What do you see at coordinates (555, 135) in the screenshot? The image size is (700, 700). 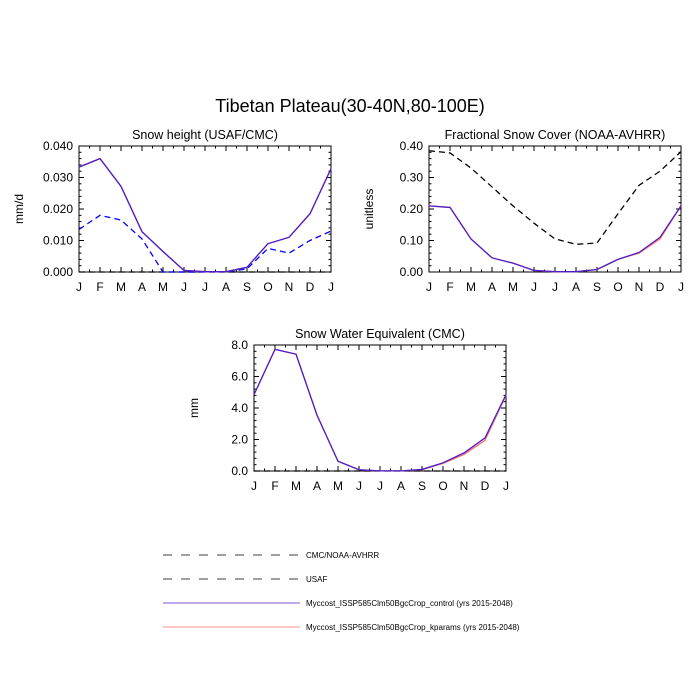 I see `panel-title: Fractional Snow Cover (NOAA-AVHRR)` at bounding box center [555, 135].